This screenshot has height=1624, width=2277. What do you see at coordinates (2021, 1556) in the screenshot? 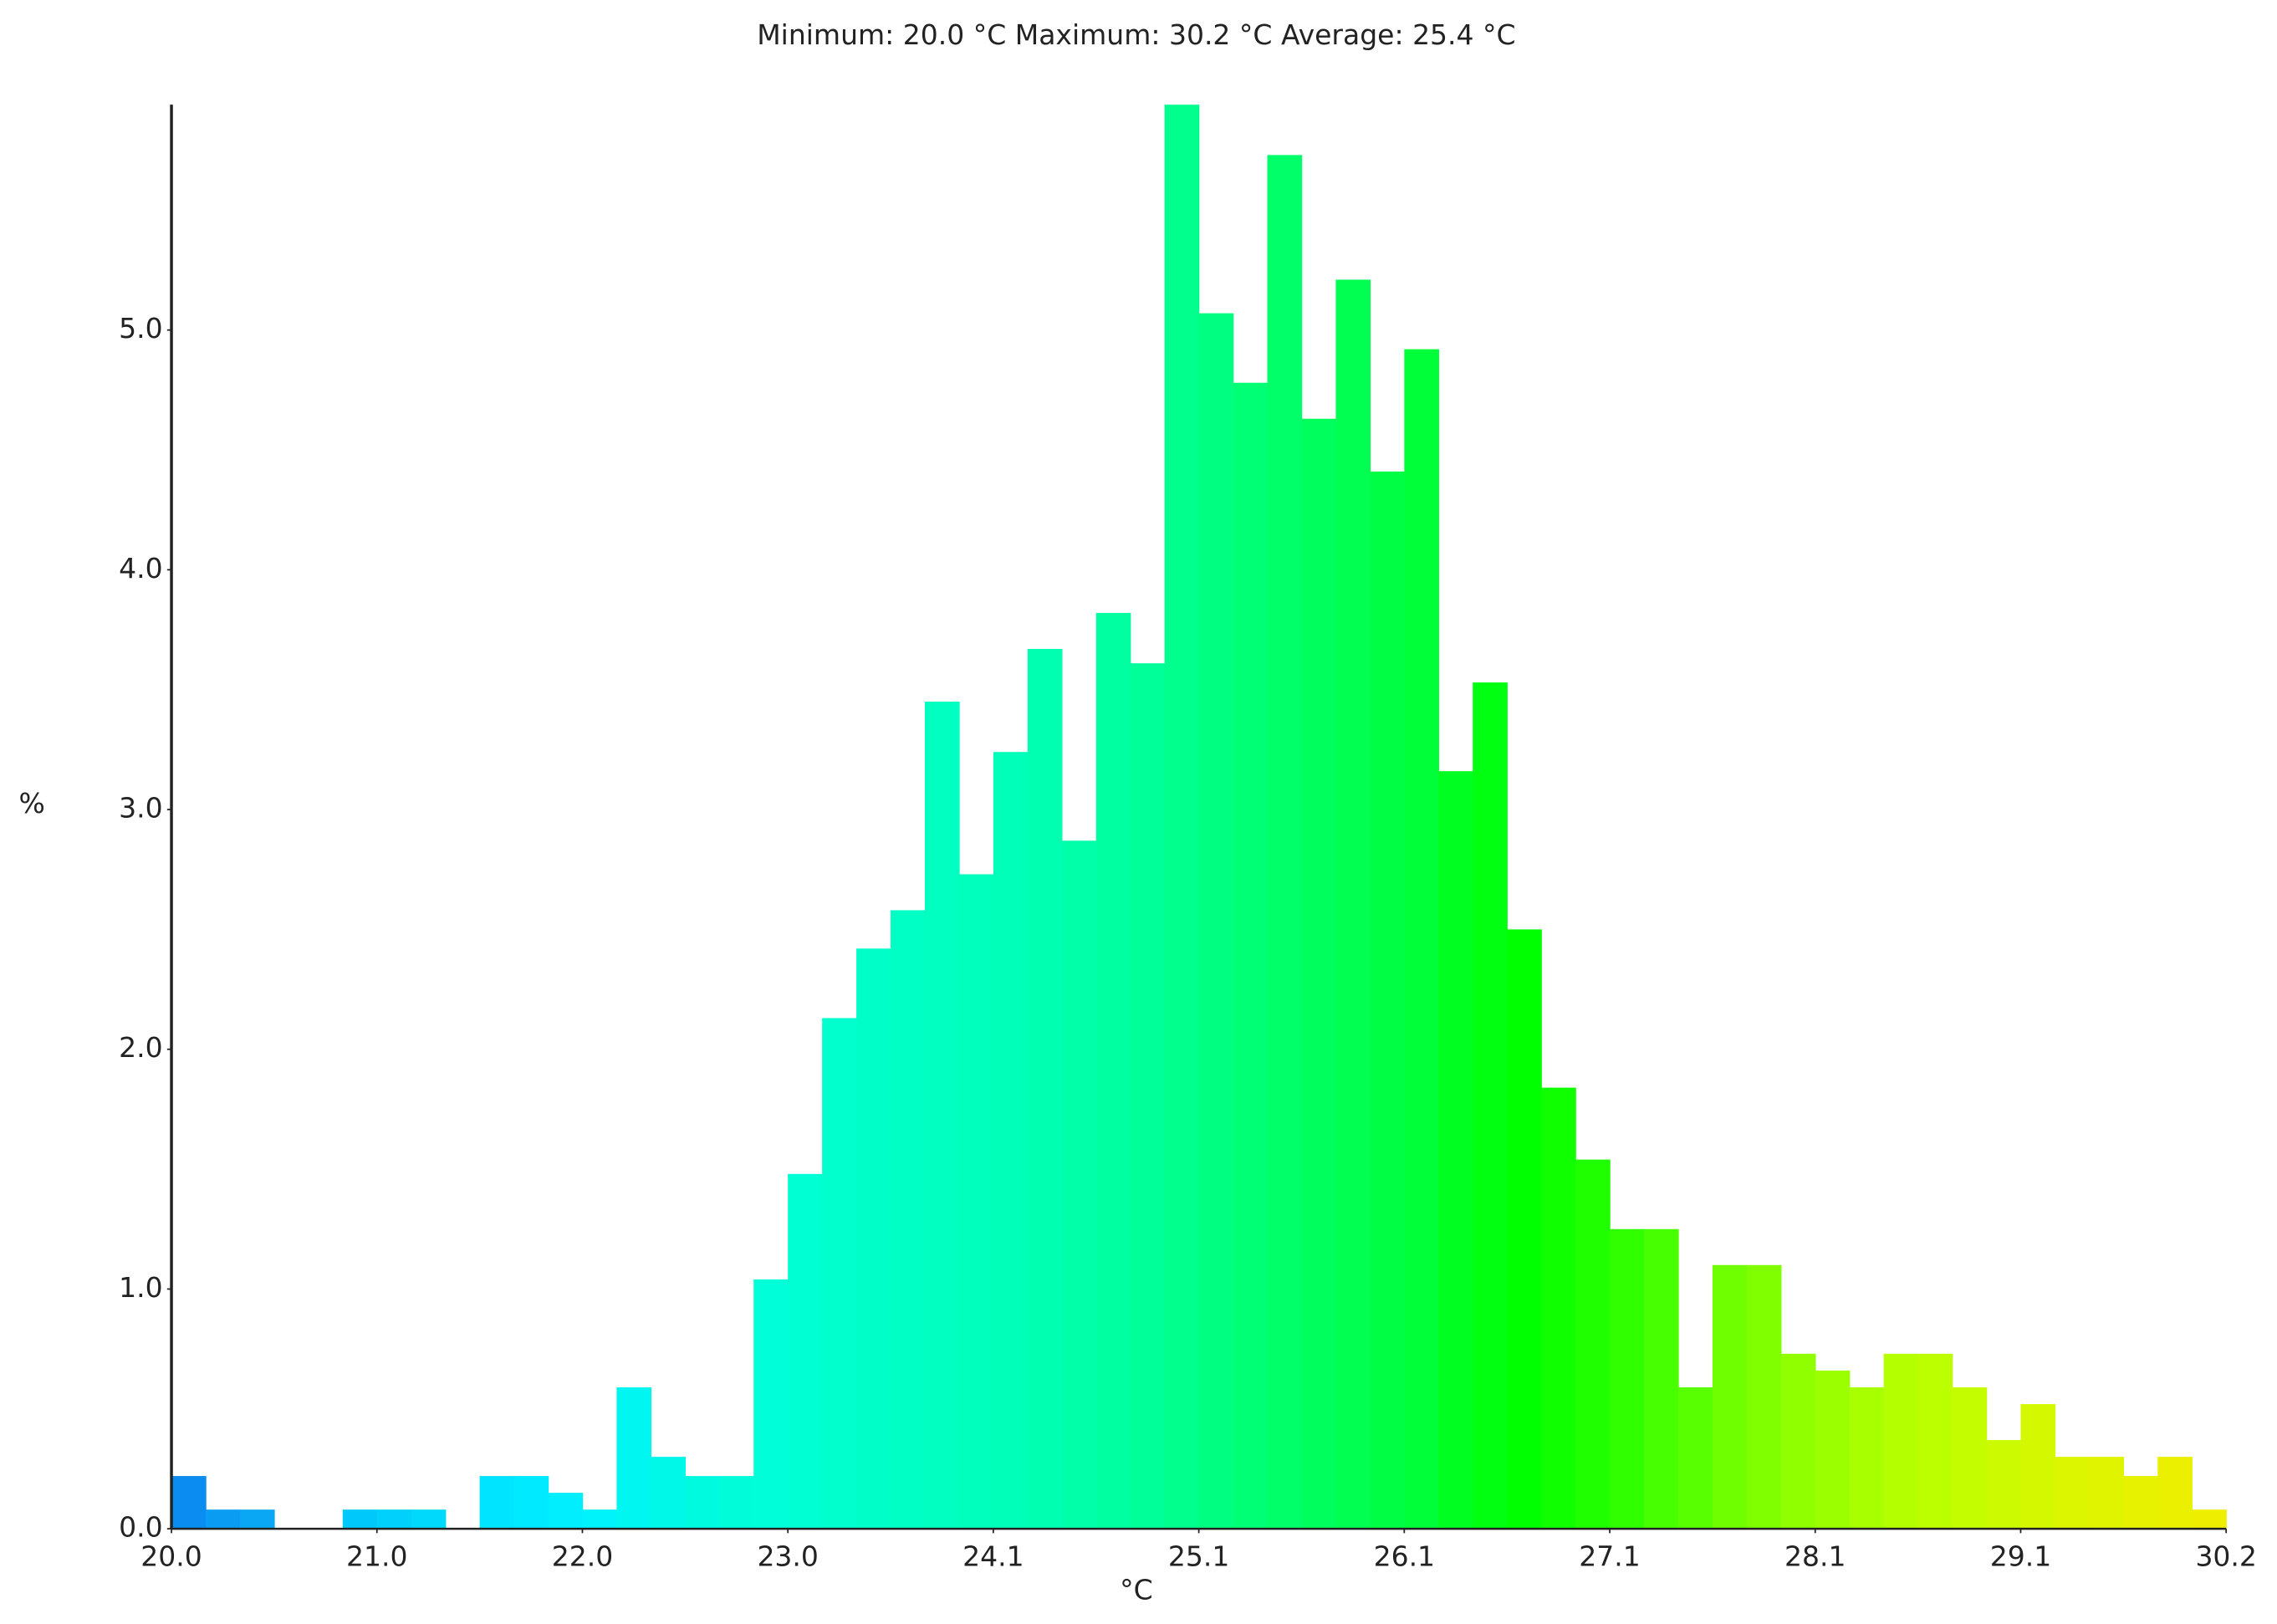
I see `x-tick-label: 29.1` at bounding box center [2021, 1556].